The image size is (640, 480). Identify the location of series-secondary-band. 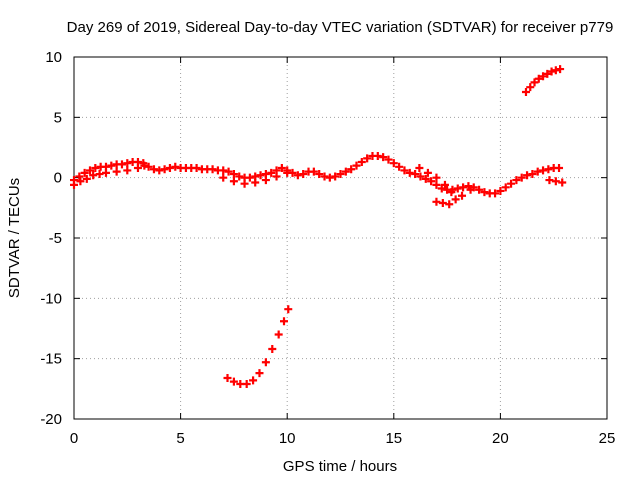
(318, 185).